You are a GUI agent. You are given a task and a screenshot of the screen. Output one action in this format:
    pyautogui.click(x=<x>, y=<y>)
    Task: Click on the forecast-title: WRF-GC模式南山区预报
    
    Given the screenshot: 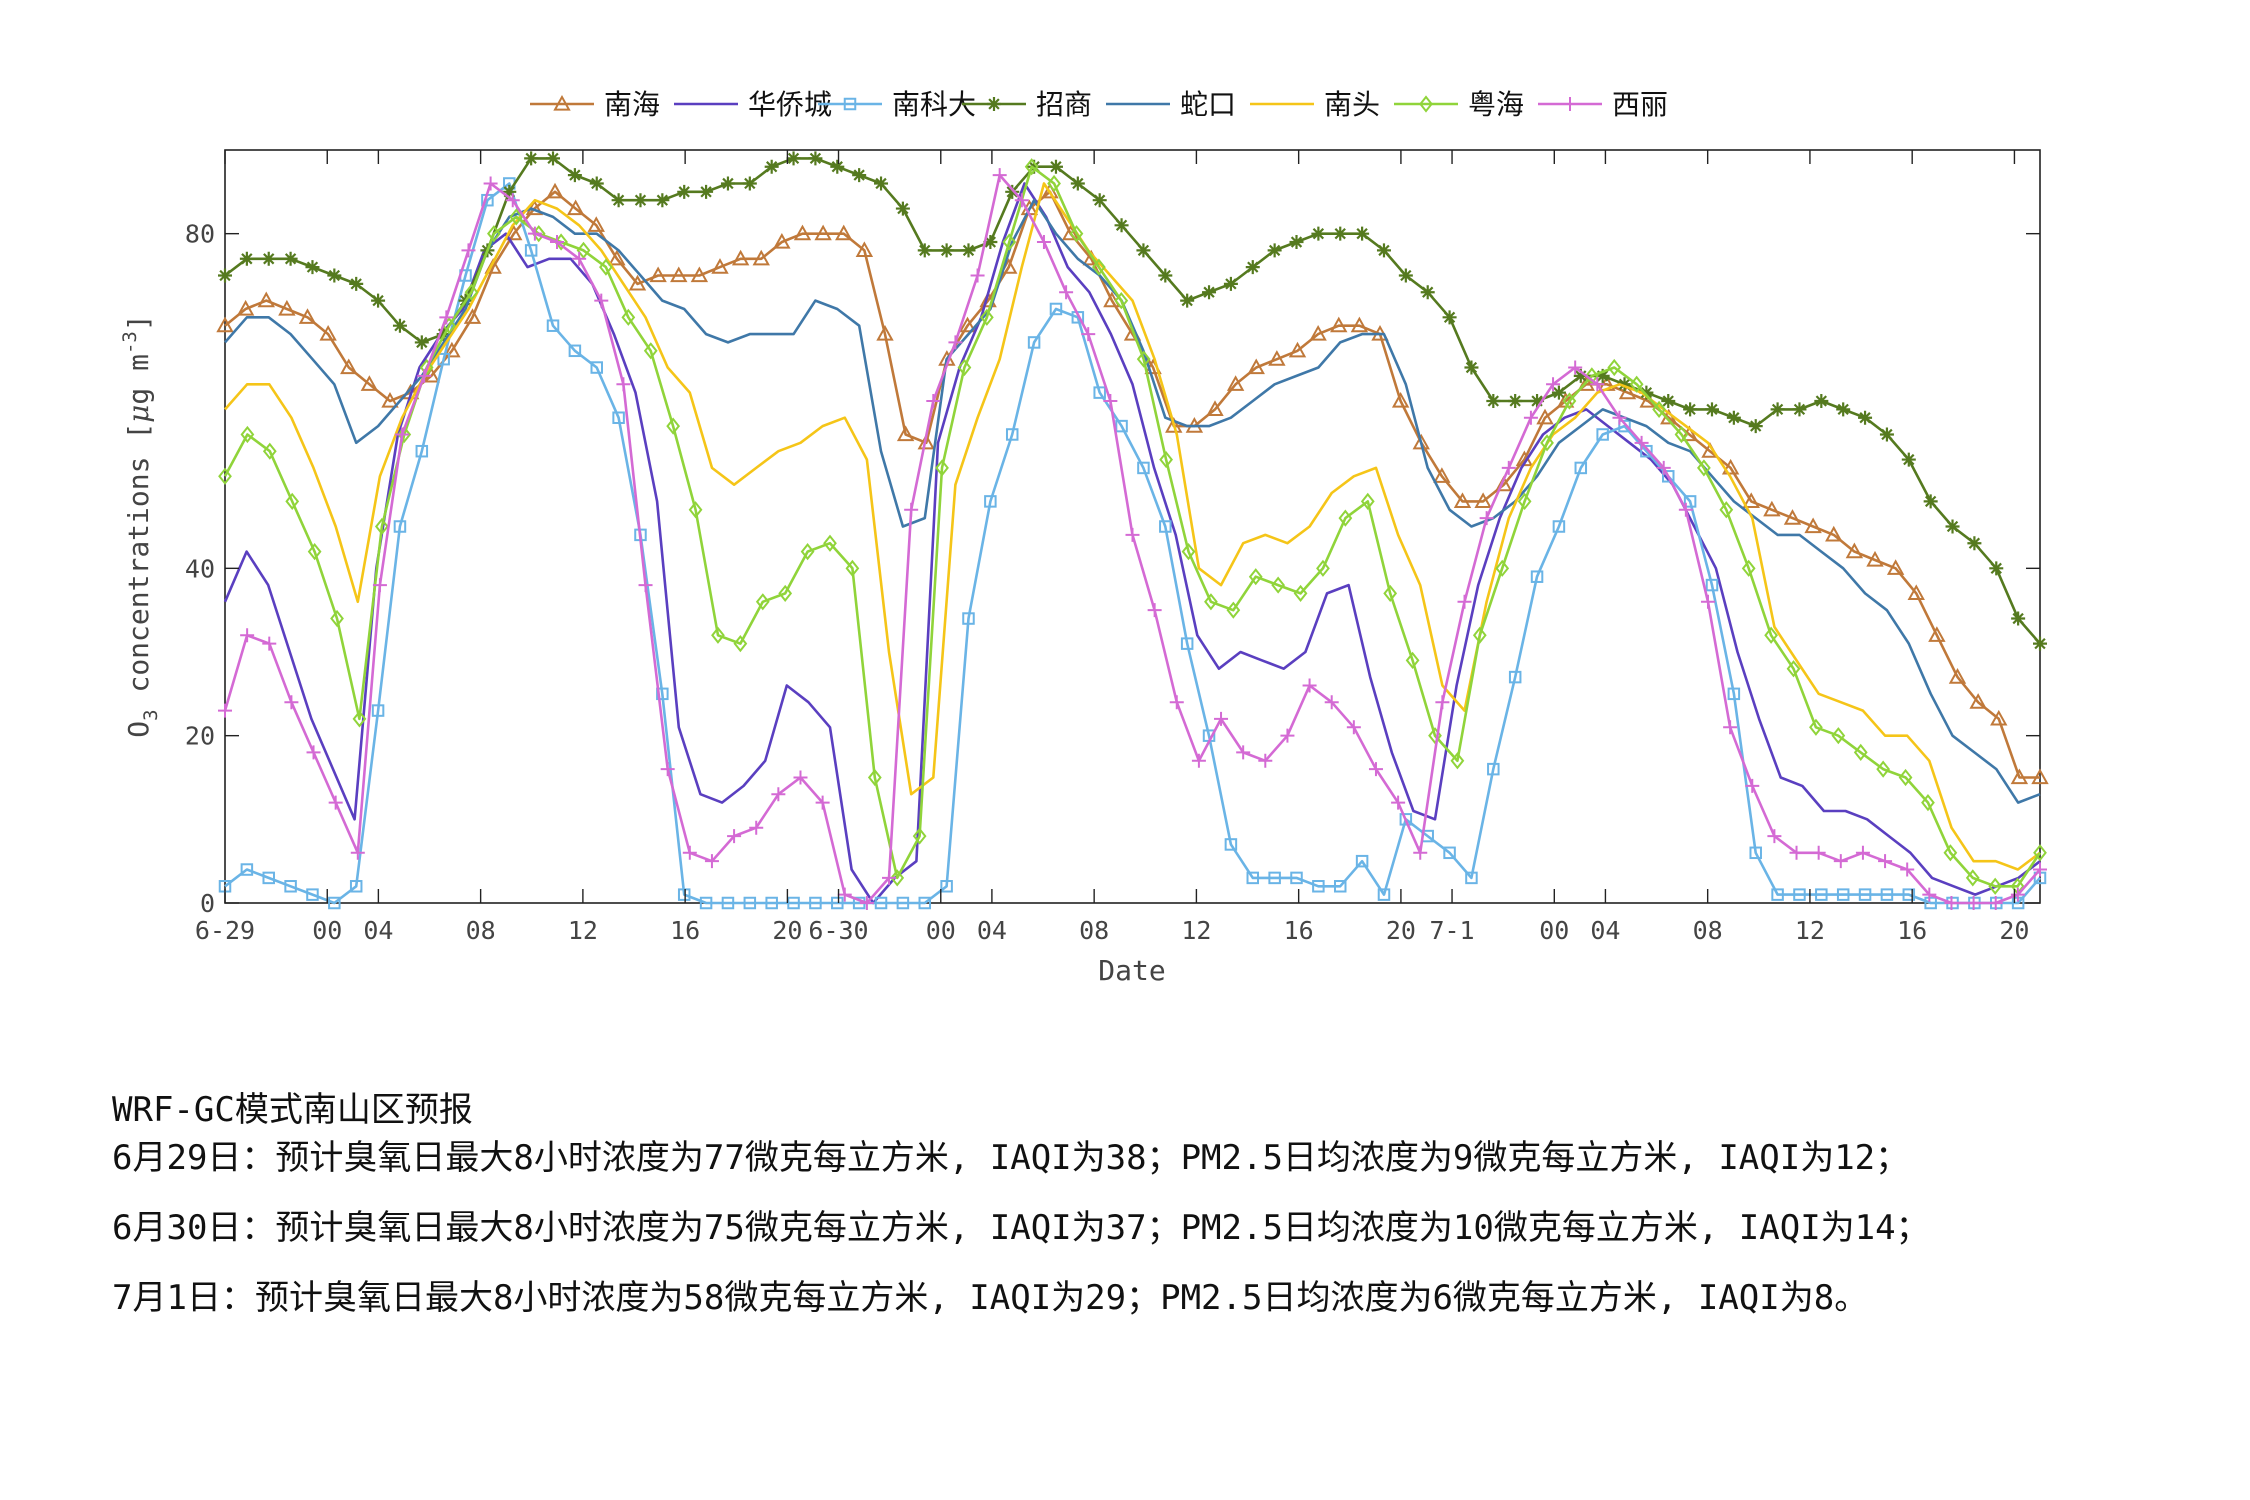 What is the action you would take?
    pyautogui.click(x=292, y=1110)
    